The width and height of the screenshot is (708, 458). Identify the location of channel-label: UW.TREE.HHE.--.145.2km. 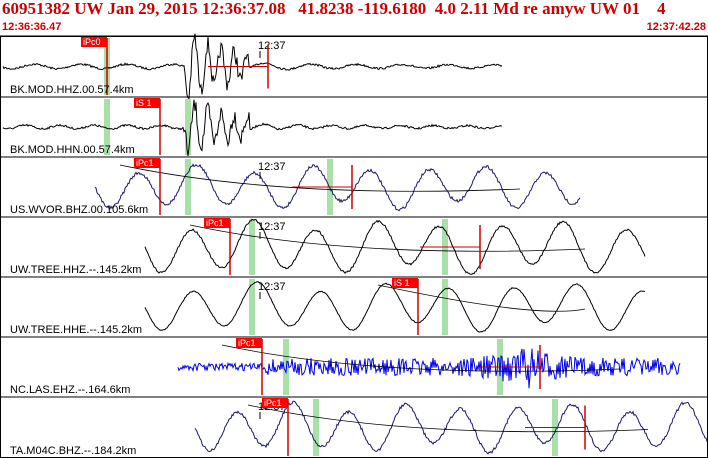
(76, 330).